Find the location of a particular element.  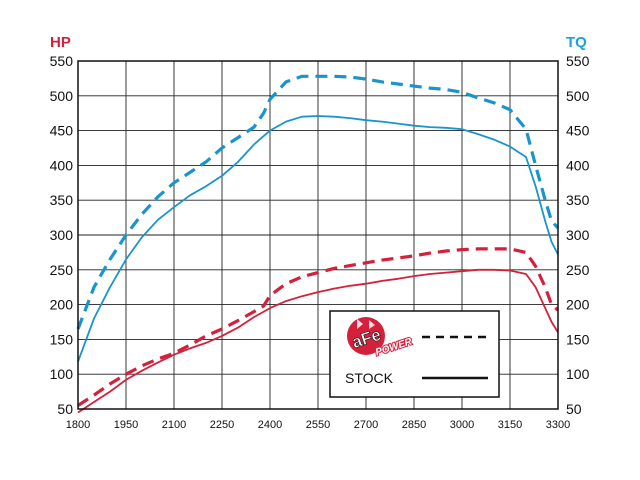

y-tick-label-right: 450 is located at coordinates (578, 131).